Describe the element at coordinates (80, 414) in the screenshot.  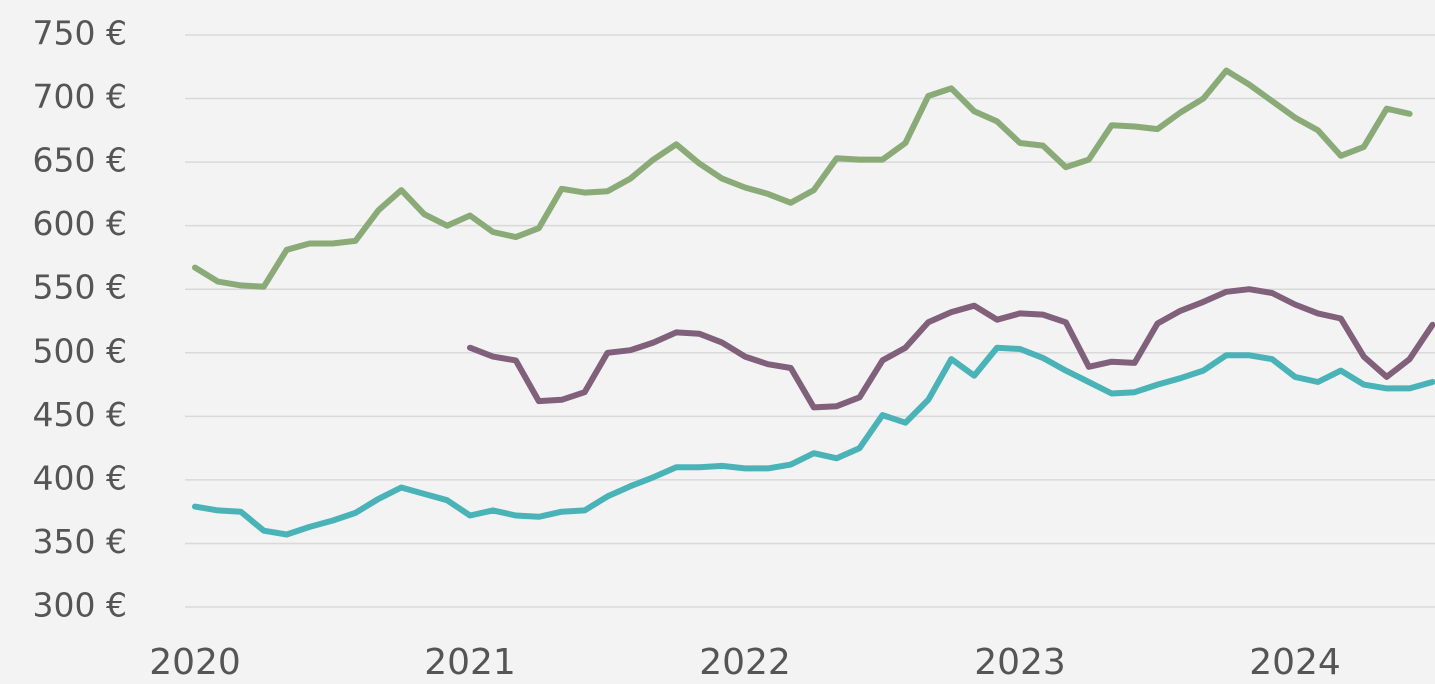
I see `y-tick-label: 450 €` at that location.